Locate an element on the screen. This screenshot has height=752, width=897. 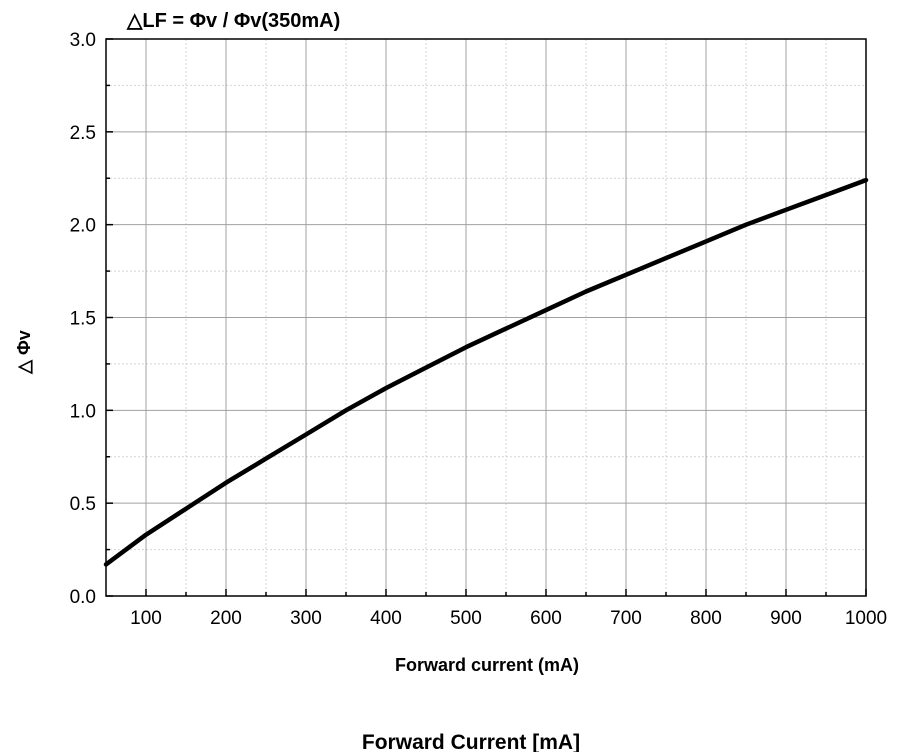
x-tick-label: 1000 is located at coordinates (866, 618).